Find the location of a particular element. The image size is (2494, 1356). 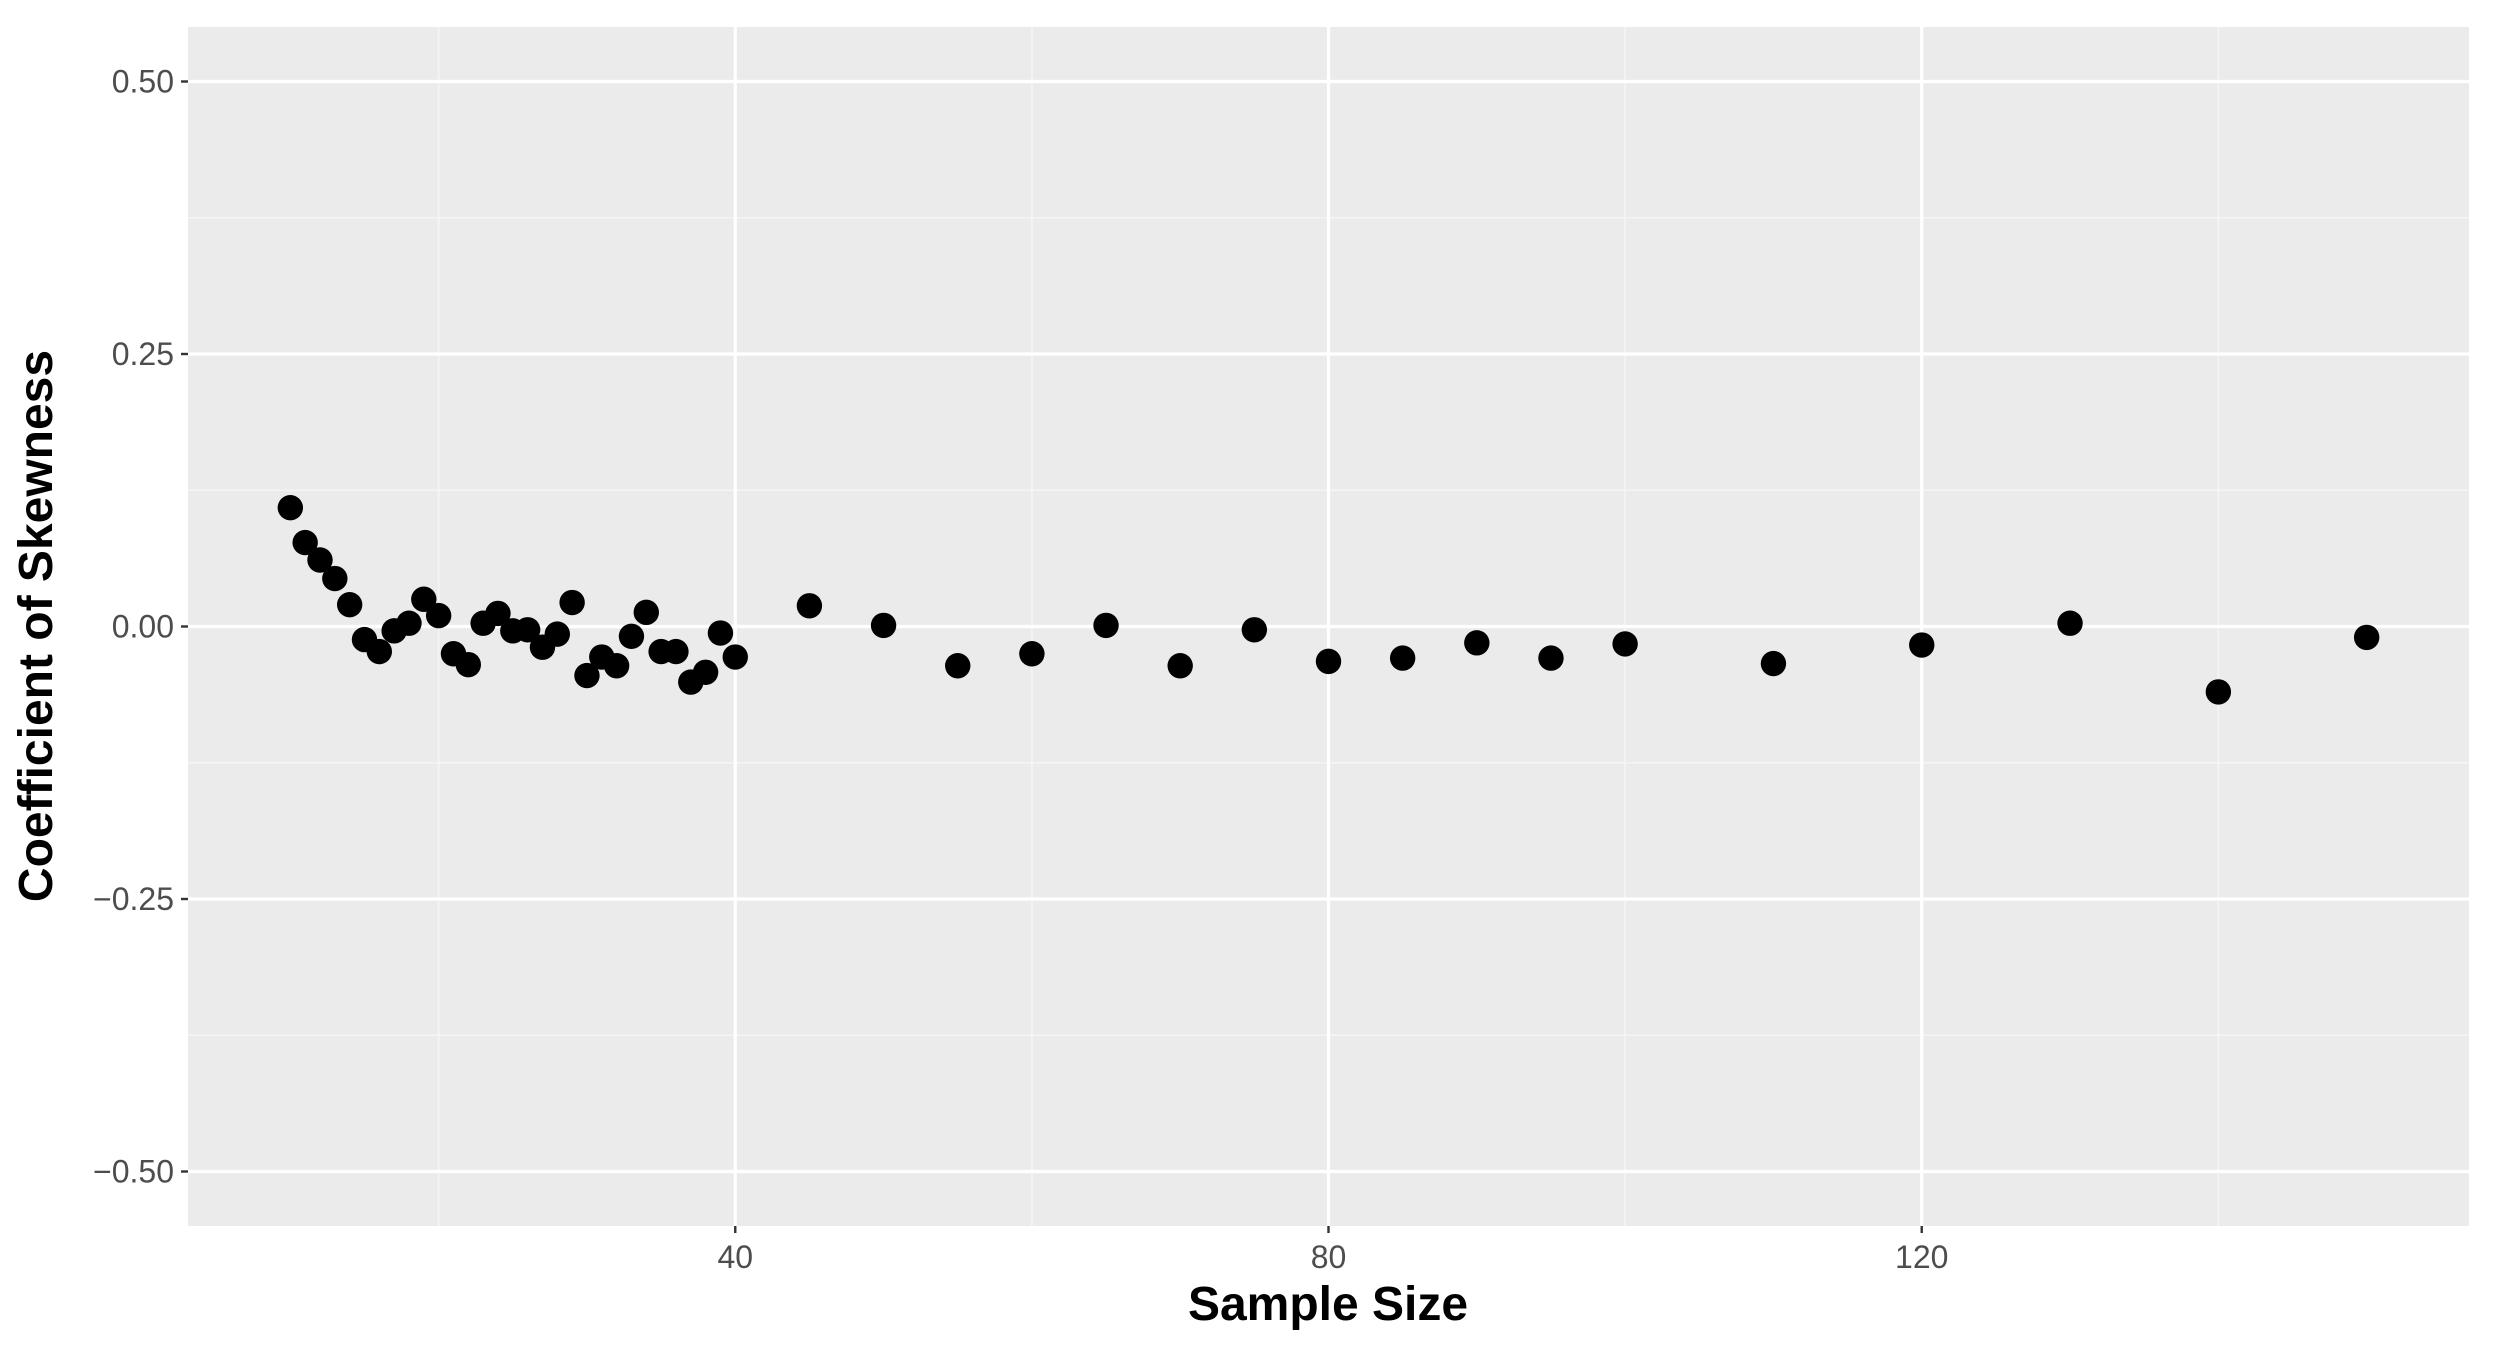

x-axis-title: Sample Size is located at coordinates (1328, 1304).